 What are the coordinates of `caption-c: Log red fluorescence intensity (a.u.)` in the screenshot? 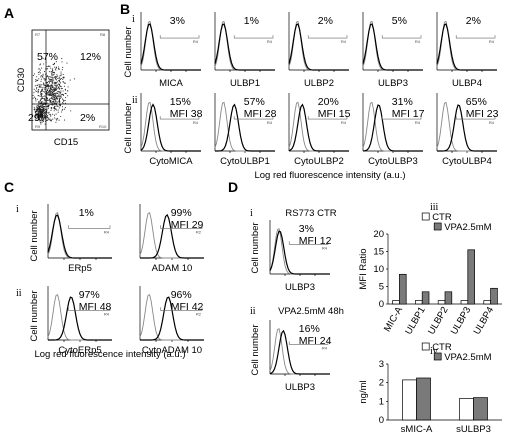 It's located at (109, 354).